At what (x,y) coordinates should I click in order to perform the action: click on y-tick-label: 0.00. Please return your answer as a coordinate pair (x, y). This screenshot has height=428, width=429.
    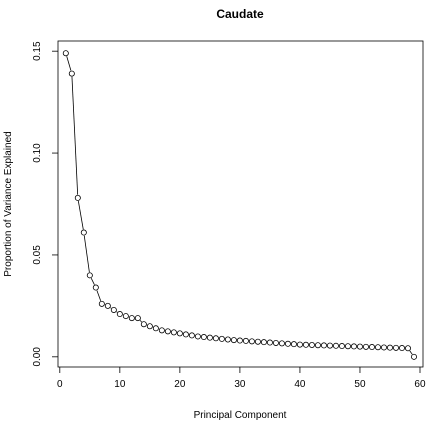
    Looking at the image, I should click on (37, 357).